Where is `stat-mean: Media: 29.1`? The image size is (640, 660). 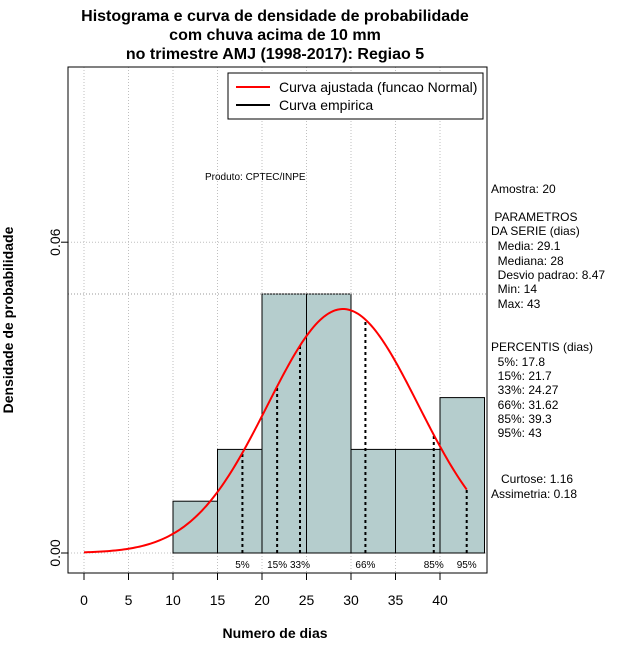 stat-mean: Media: 29.1 is located at coordinates (526, 246).